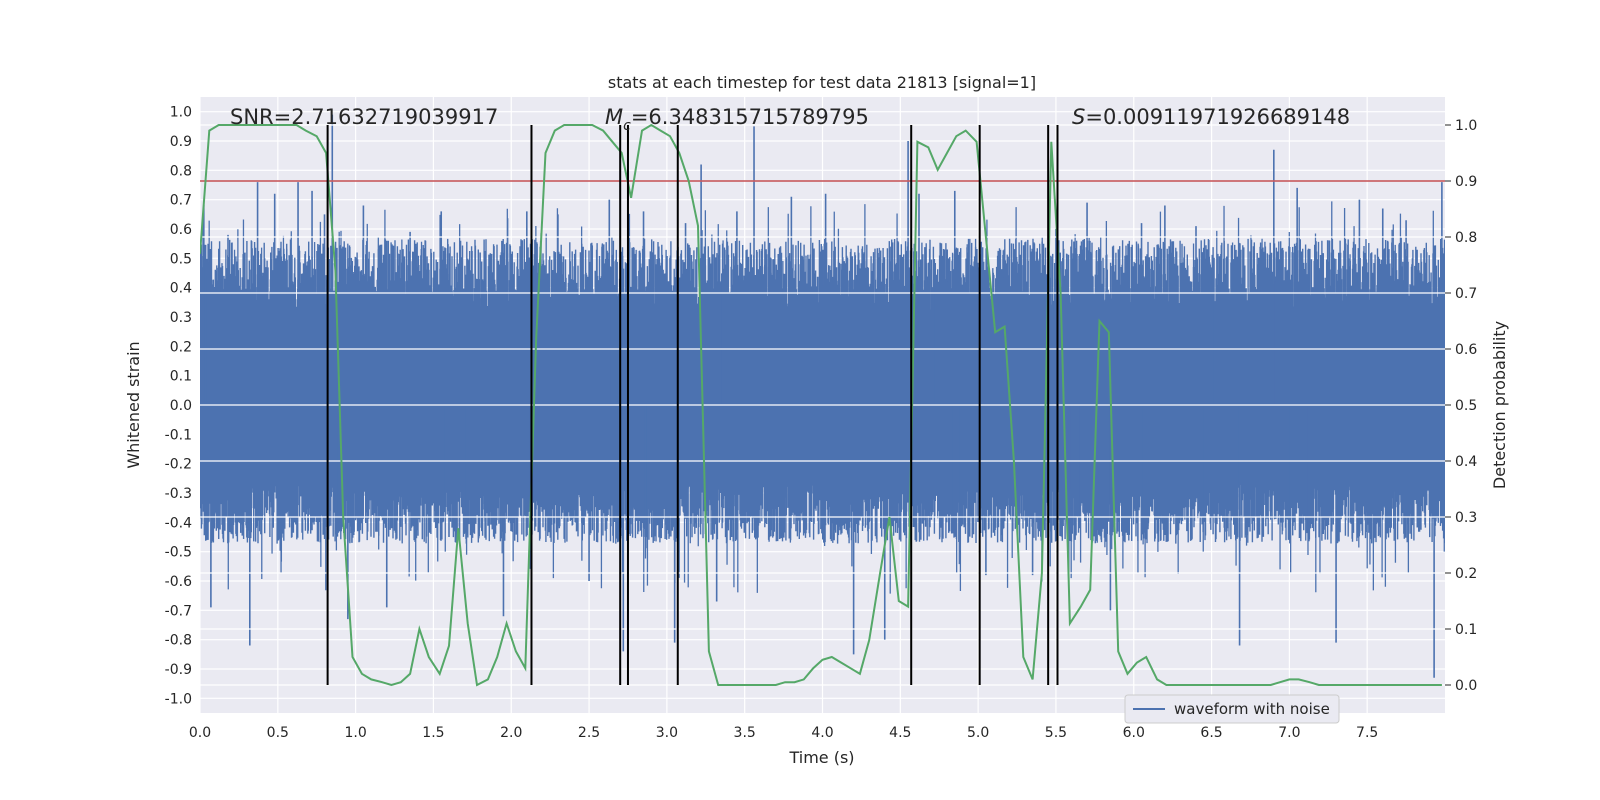 The image size is (1600, 800). I want to click on y-left-tick-label: -0.2, so click(178, 465).